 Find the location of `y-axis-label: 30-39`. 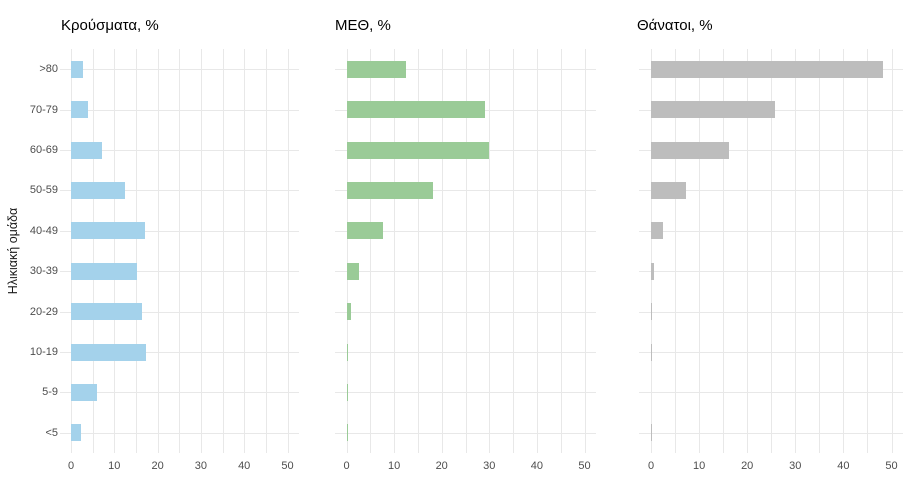

y-axis-label: 30-39 is located at coordinates (43, 271).